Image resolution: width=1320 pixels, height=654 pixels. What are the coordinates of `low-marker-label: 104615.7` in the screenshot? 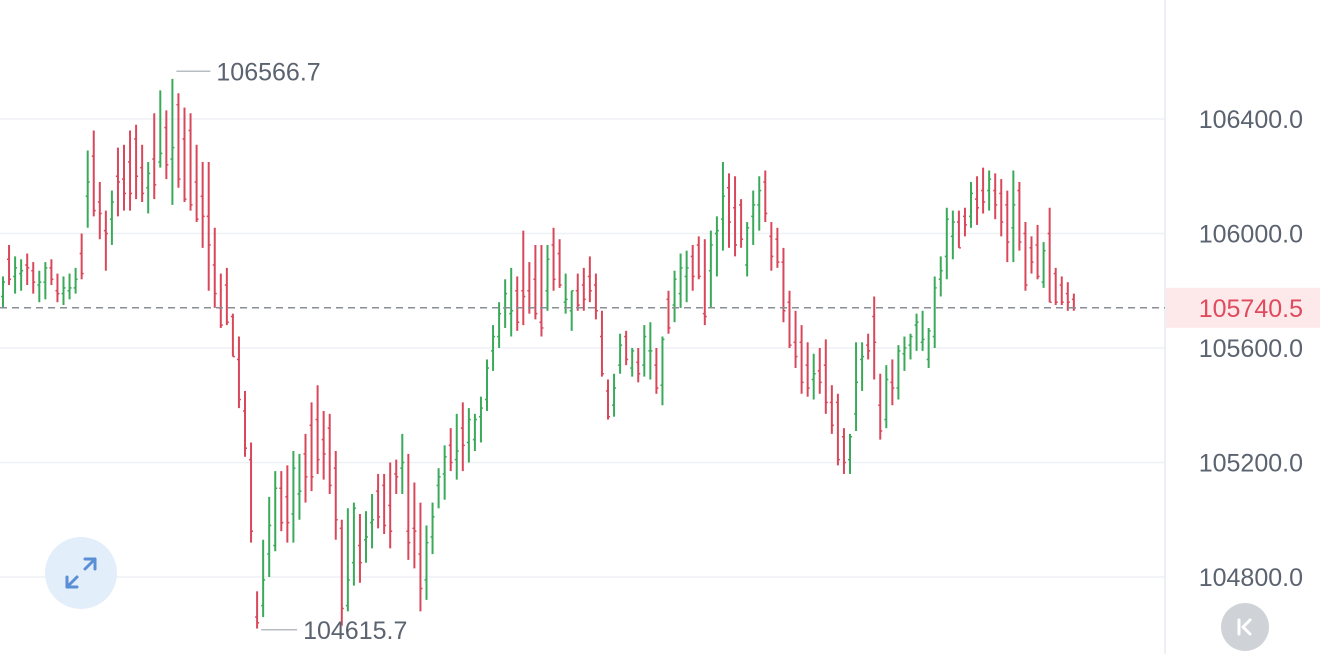 It's located at (355, 631).